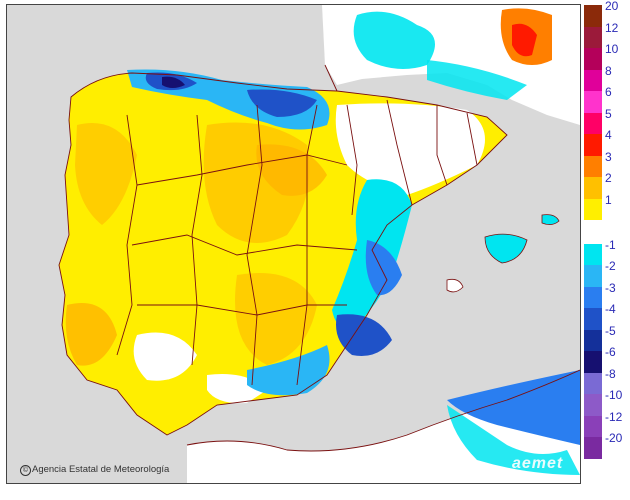 This screenshot has height=500, width=630. What do you see at coordinates (106, 174) in the screenshot?
I see `orange-patch-west` at bounding box center [106, 174].